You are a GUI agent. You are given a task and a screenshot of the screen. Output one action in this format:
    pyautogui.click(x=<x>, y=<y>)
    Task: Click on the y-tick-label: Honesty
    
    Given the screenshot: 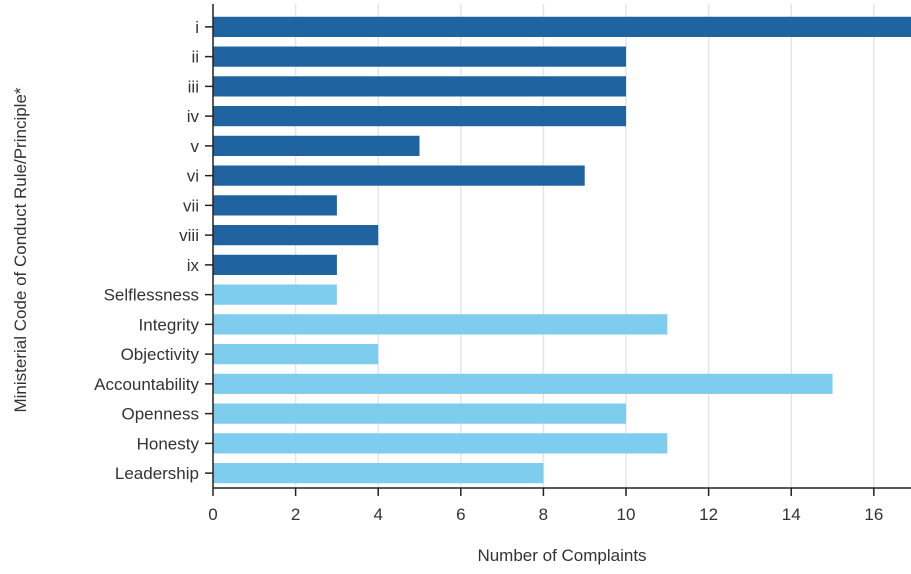 What is the action you would take?
    pyautogui.click(x=168, y=443)
    